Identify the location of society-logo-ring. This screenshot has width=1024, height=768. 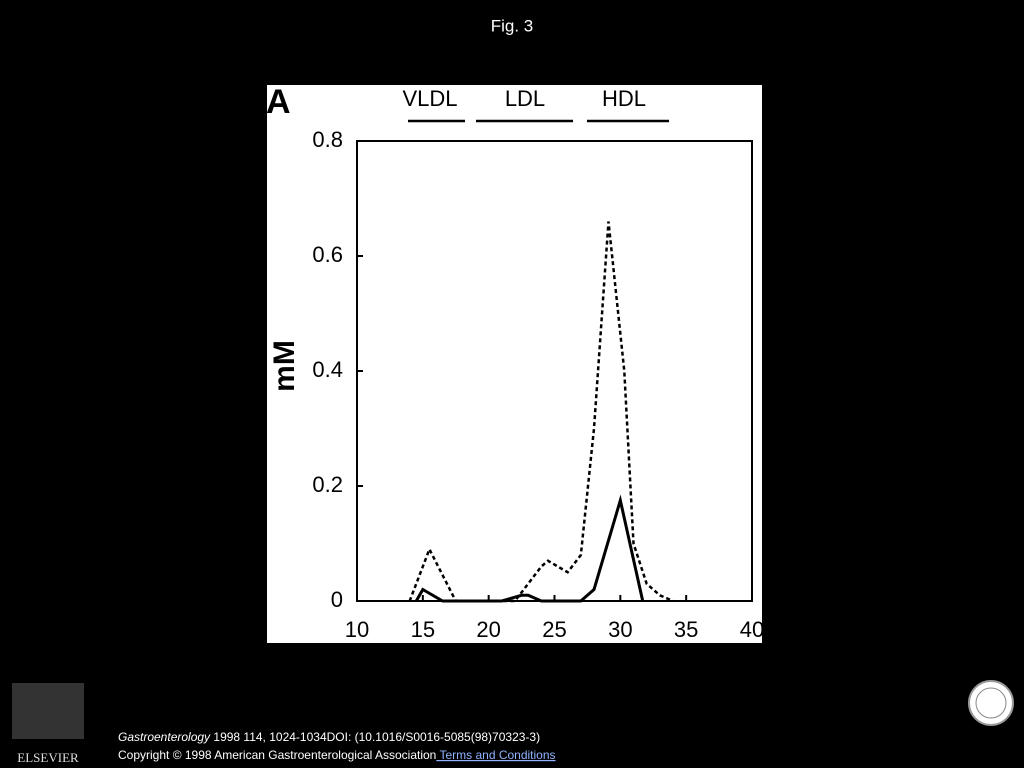
(991, 703).